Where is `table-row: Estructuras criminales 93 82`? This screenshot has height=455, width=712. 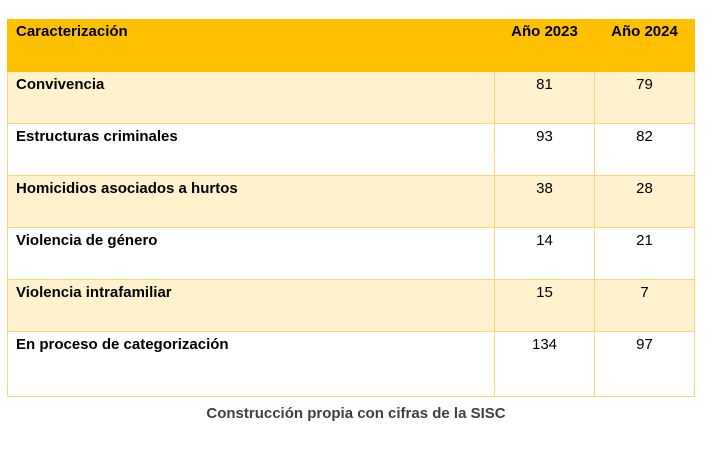 table-row: Estructuras criminales 93 82 is located at coordinates (351, 149).